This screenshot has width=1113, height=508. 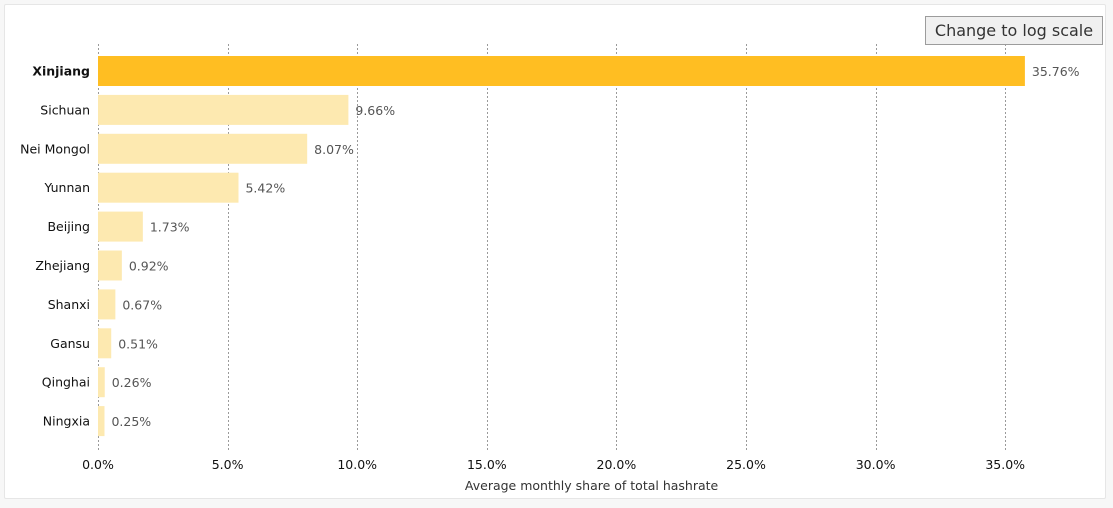 I want to click on category-label: Sichuan, so click(x=65, y=109).